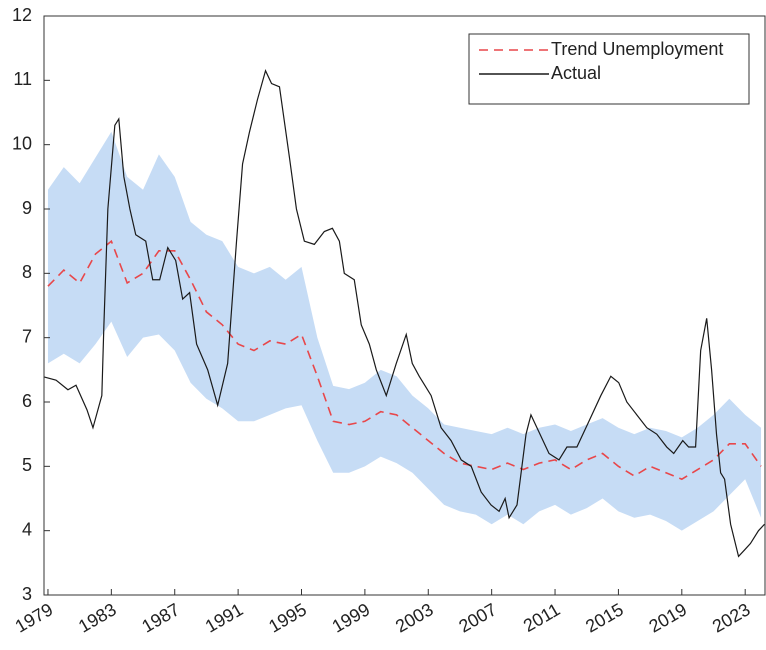  I want to click on x-tick-label: 2023, so click(731, 617).